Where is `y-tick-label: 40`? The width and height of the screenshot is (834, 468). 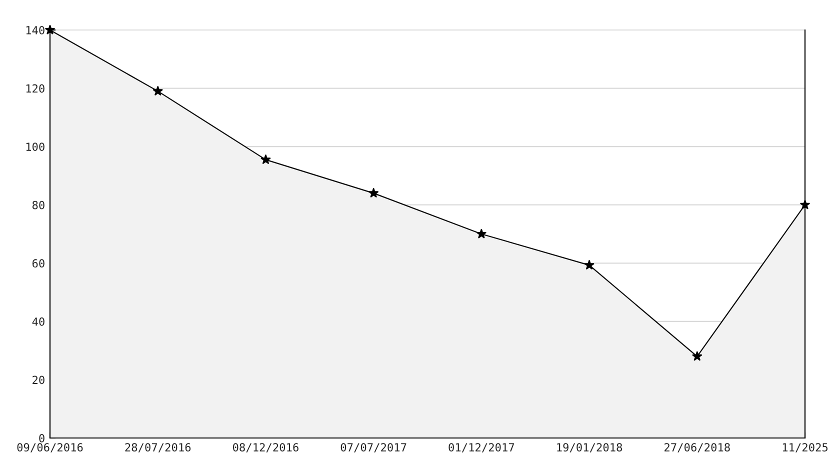
y-tick-label: 40 is located at coordinates (38, 321).